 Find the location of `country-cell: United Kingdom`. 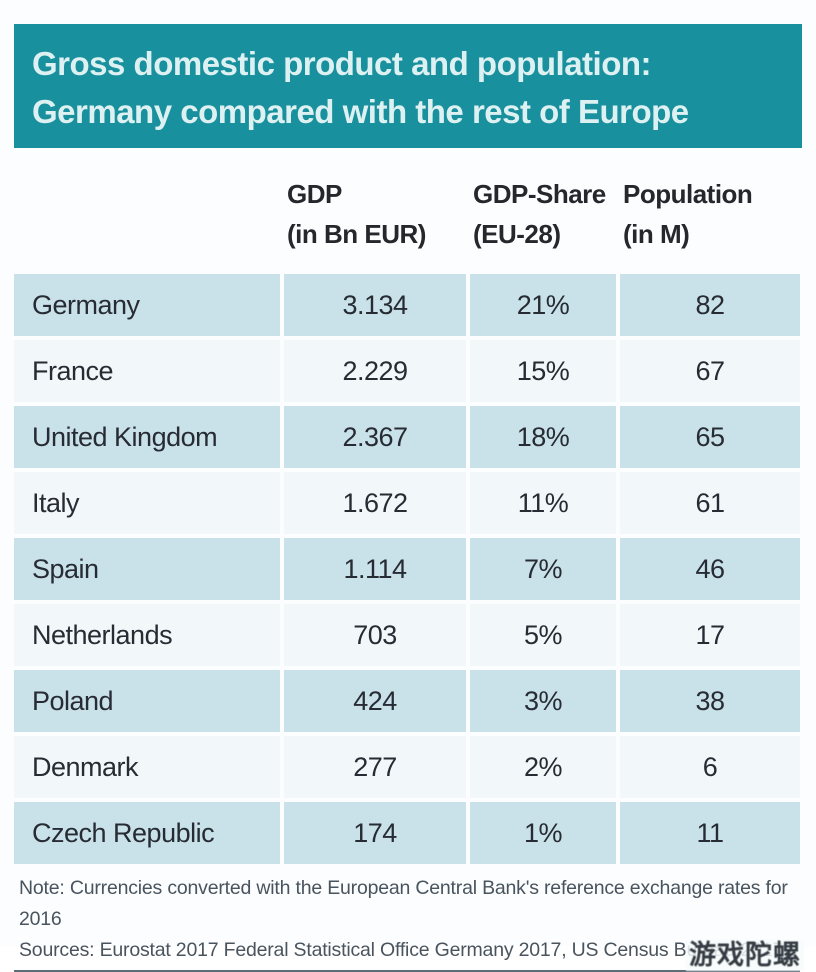

country-cell: United Kingdom is located at coordinates (147, 437).